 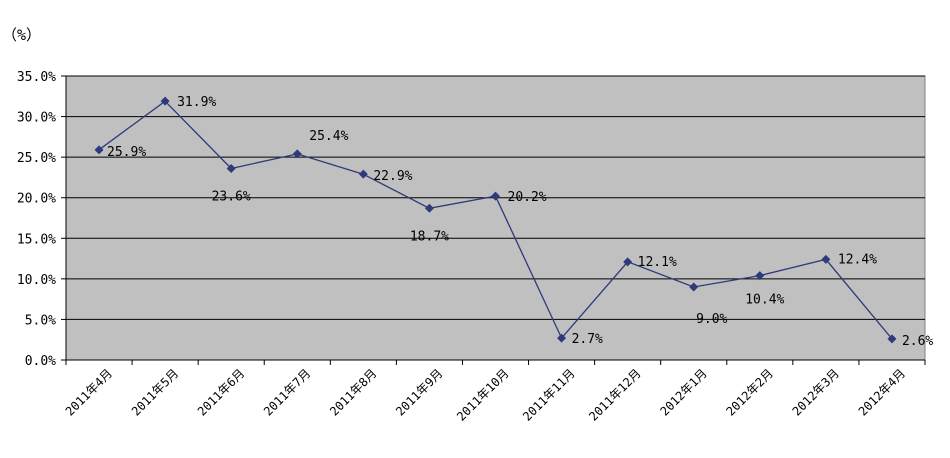 What do you see at coordinates (917, 341) in the screenshot?
I see `data-label: 2.6%` at bounding box center [917, 341].